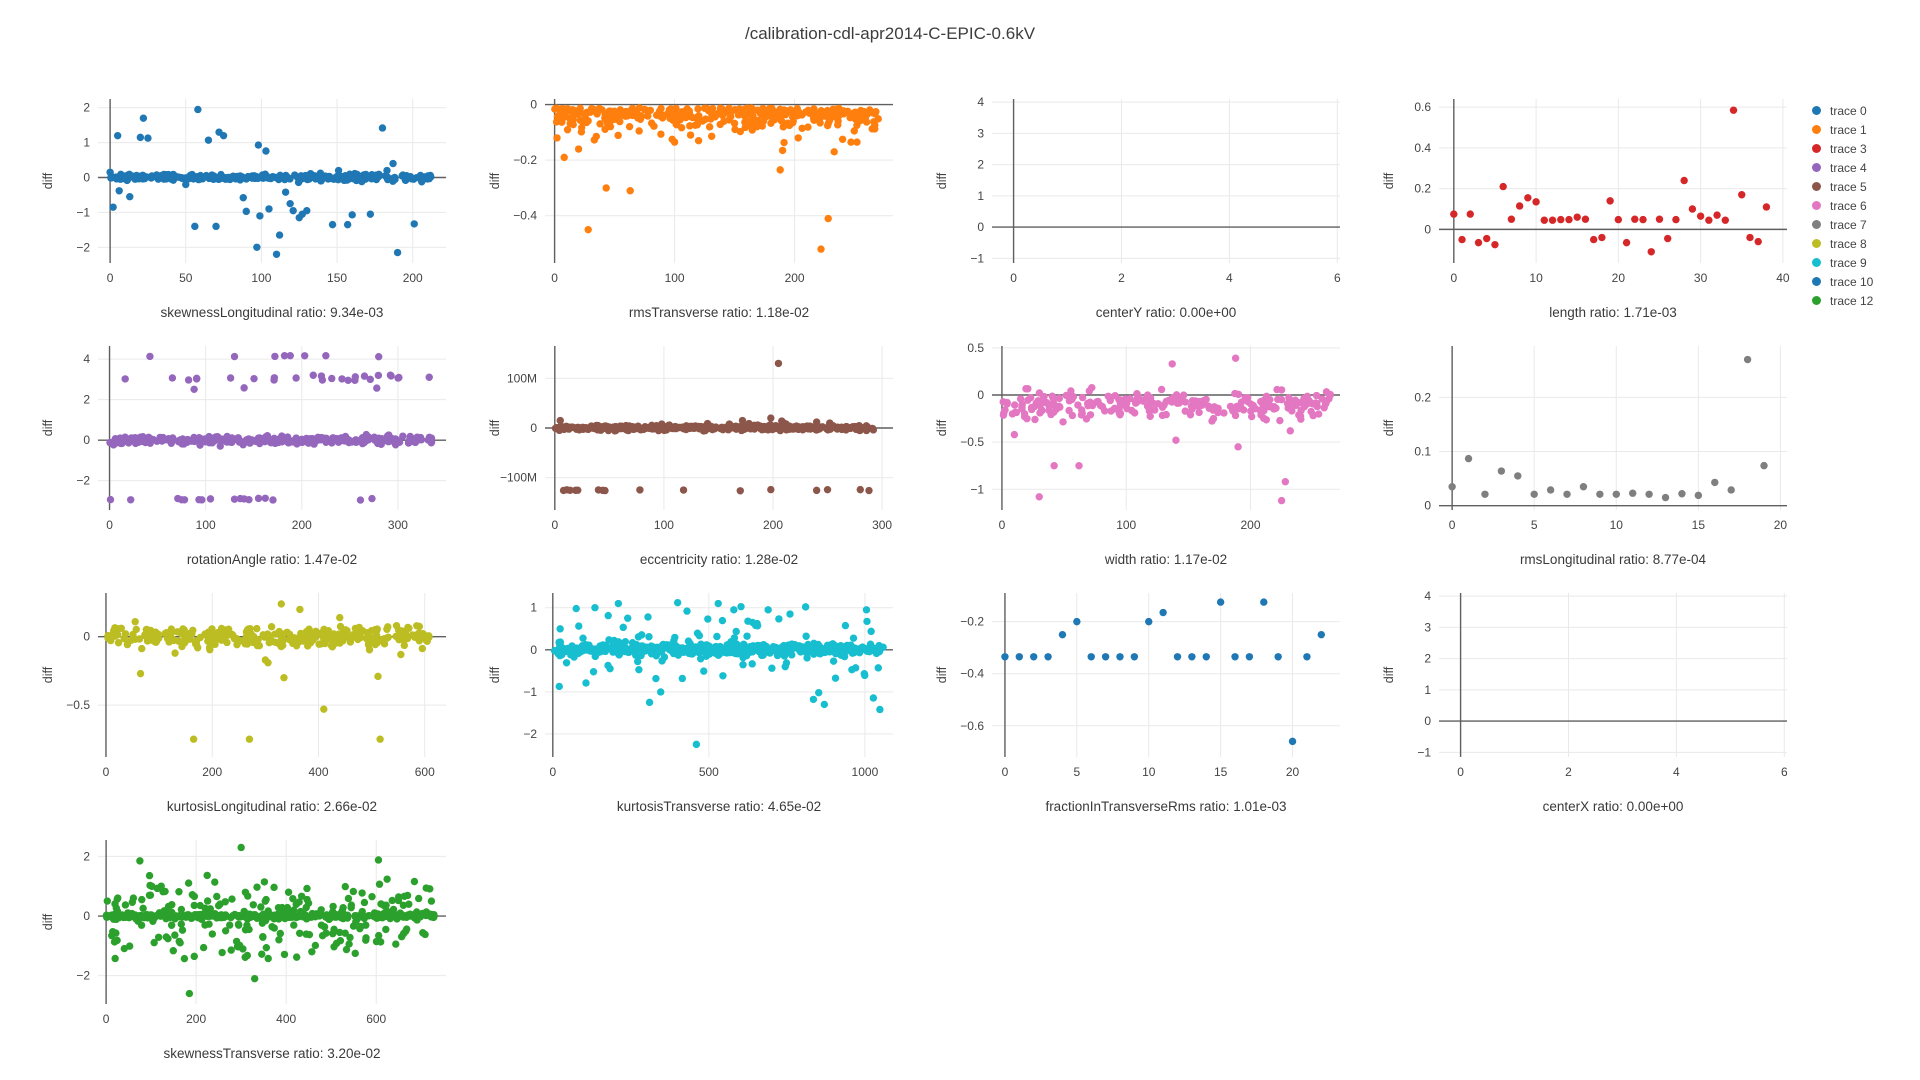  I want to click on legend-item-trace-7: trace 7, so click(1842, 225).